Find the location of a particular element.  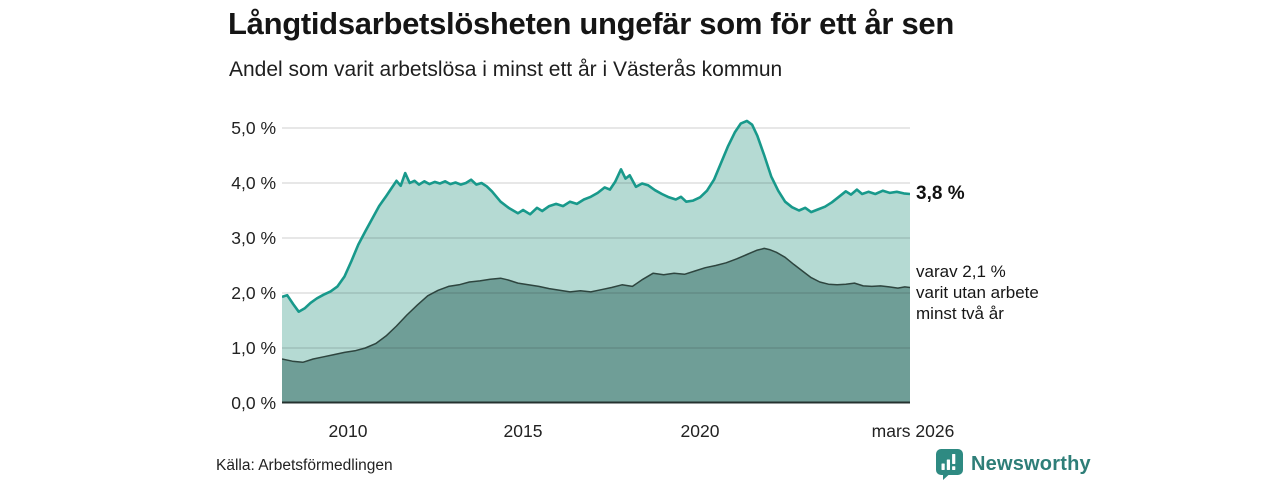

newsworthy-brand: Newsworthy is located at coordinates (1013, 464).